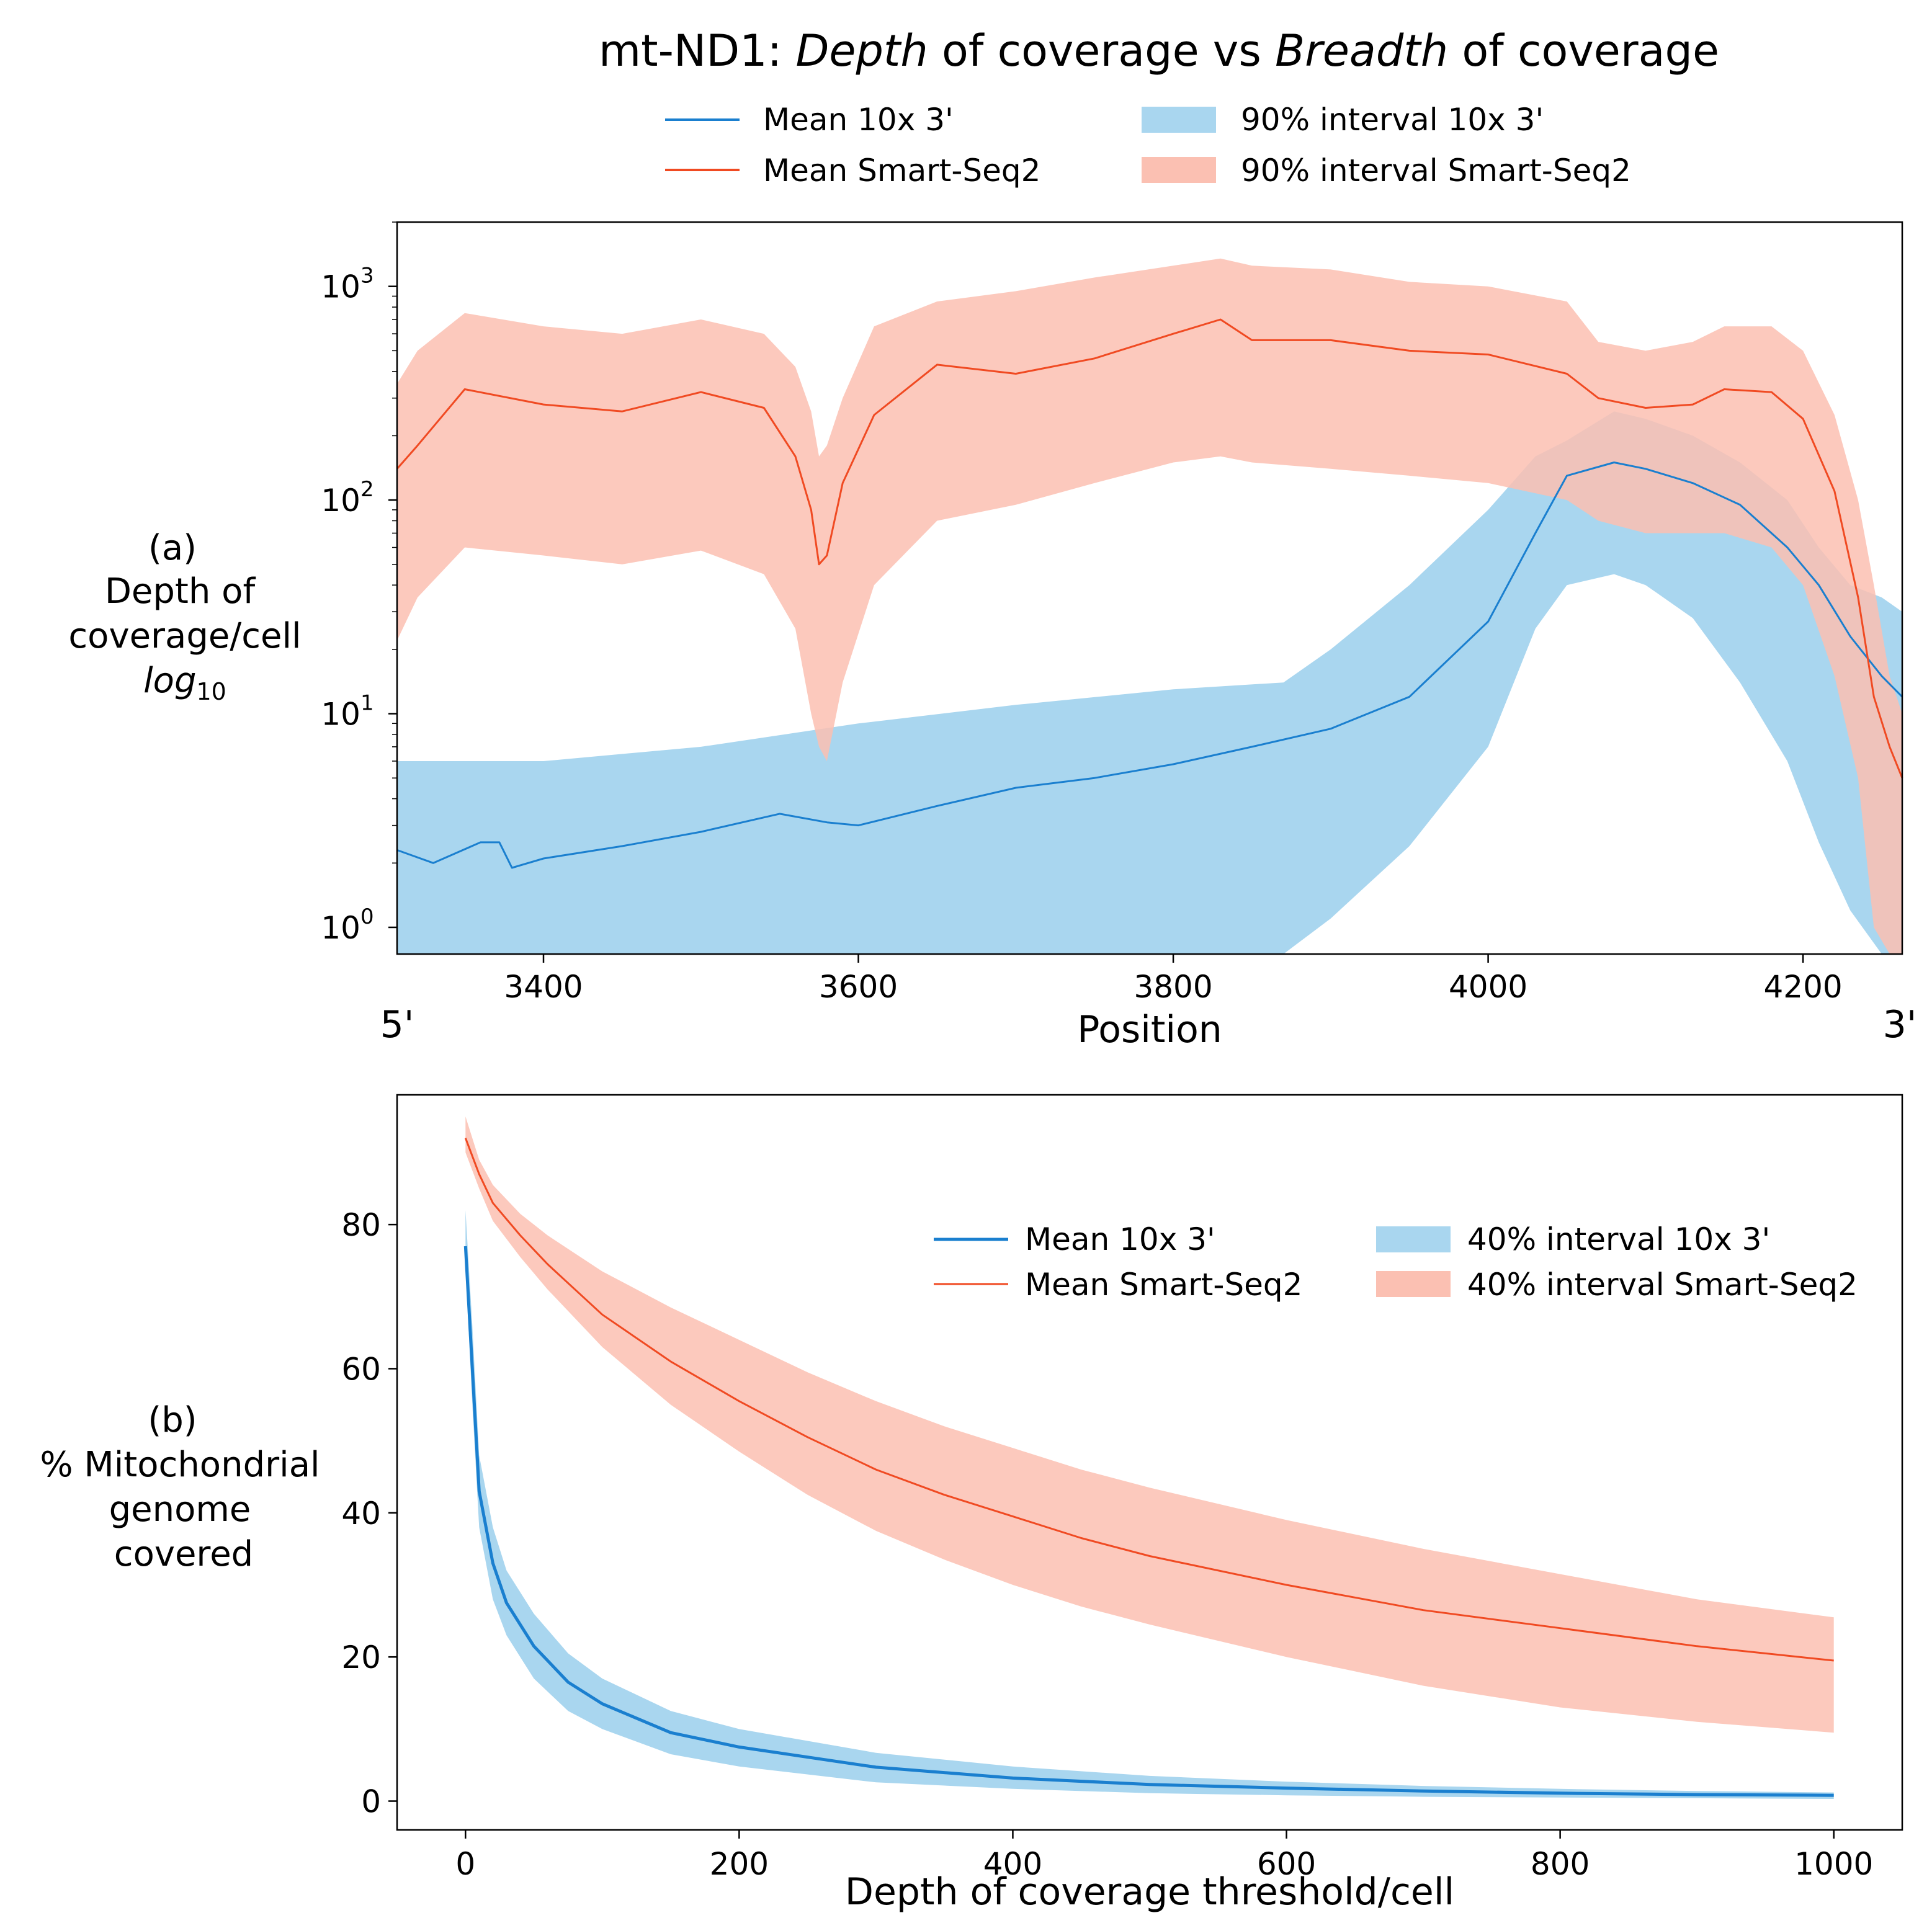 This screenshot has width=1932, height=1918. What do you see at coordinates (397, 1024) in the screenshot?
I see `panel-a-end-label-5prime: 5'` at bounding box center [397, 1024].